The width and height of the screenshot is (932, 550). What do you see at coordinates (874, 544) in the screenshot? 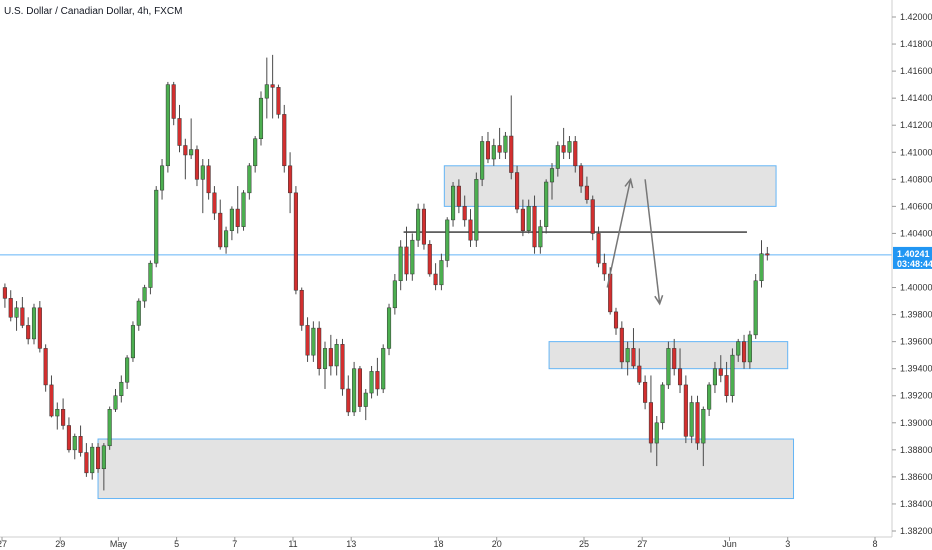
I see `x-tick-label: 8` at bounding box center [874, 544].